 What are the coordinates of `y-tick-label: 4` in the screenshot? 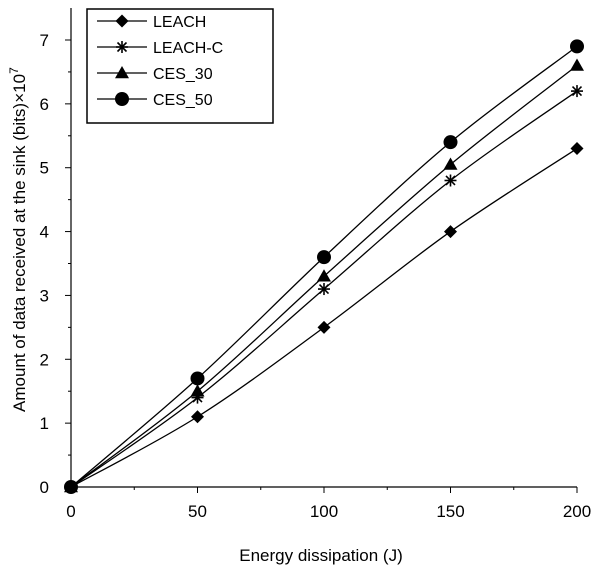 It's located at (44, 232).